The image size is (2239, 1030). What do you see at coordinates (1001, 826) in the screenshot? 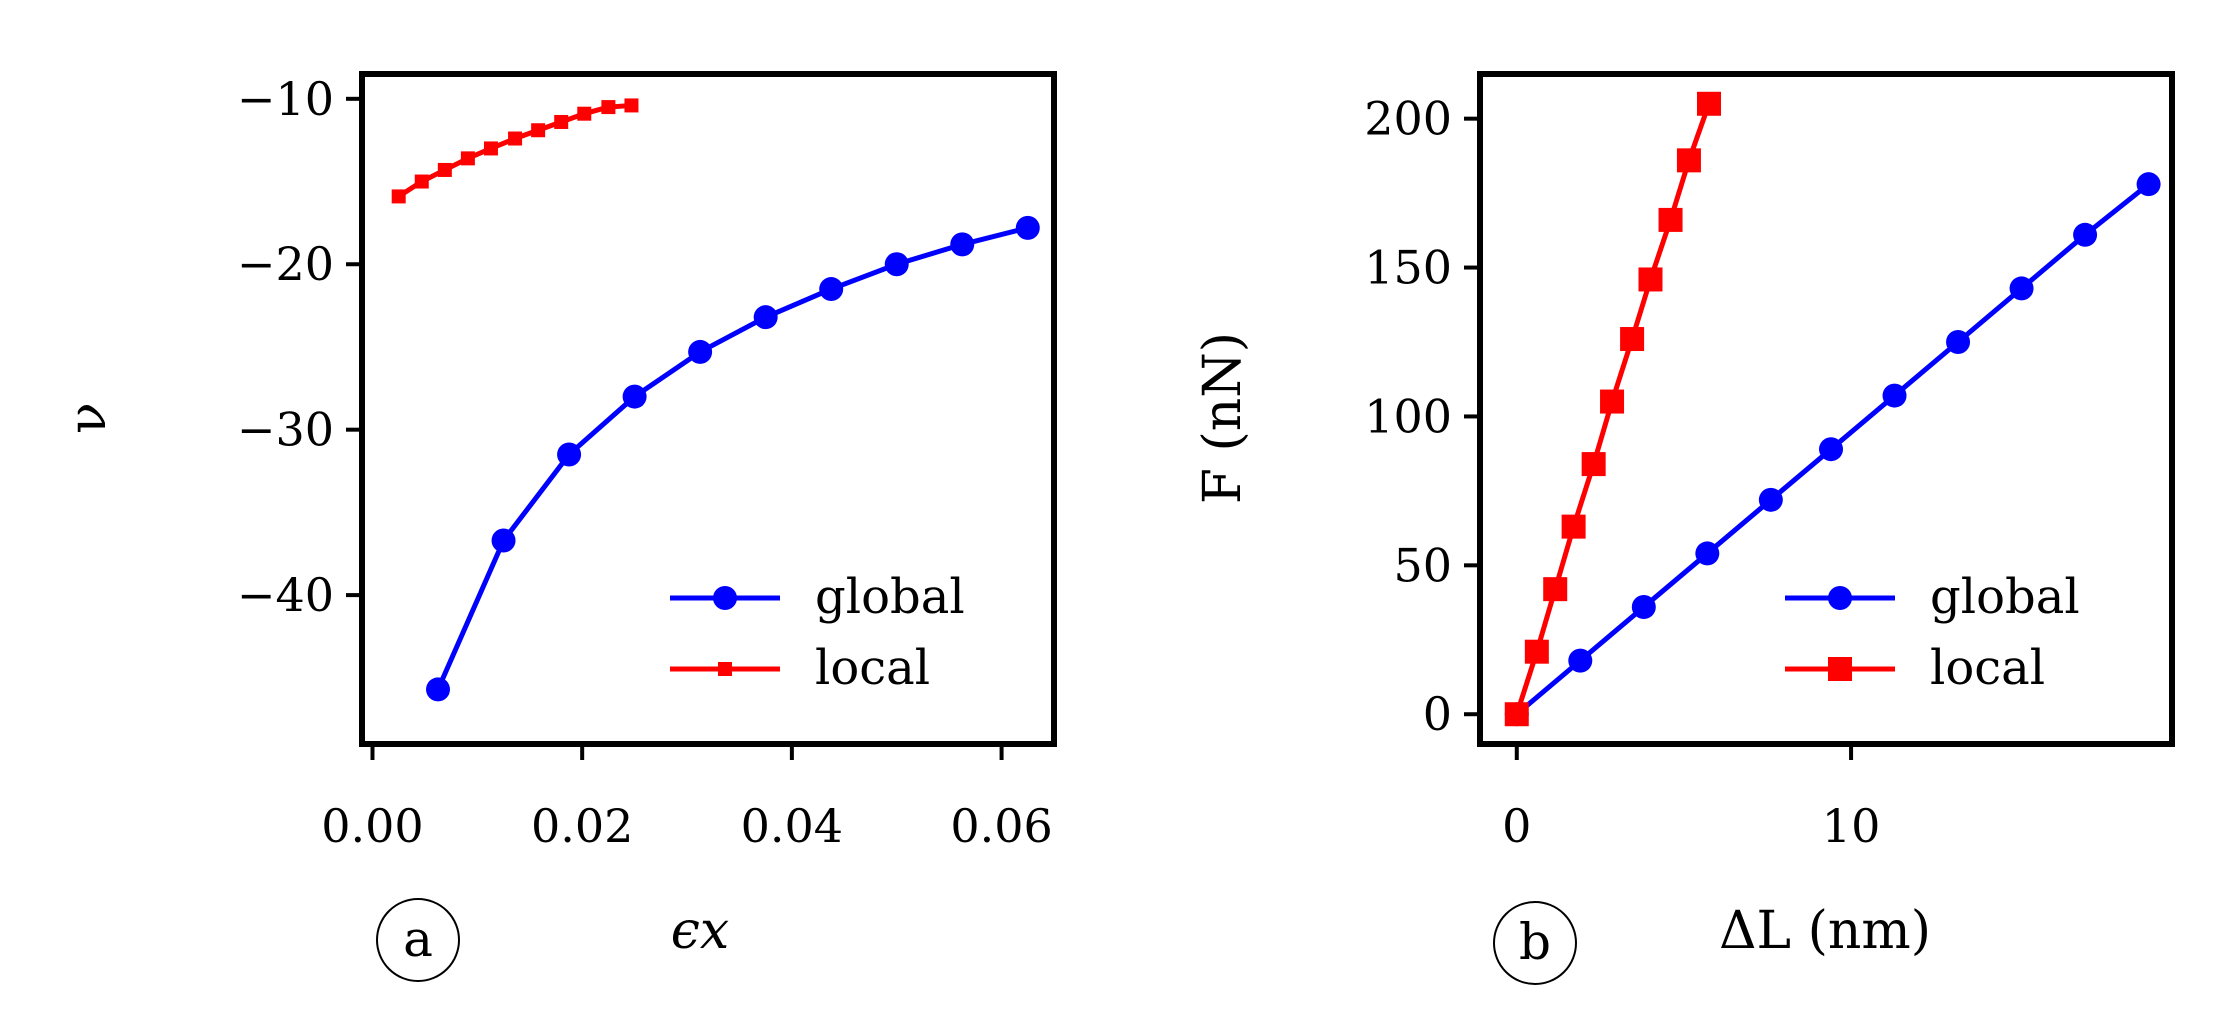
I see `x-tick-label-a: 0.06` at bounding box center [1001, 826].